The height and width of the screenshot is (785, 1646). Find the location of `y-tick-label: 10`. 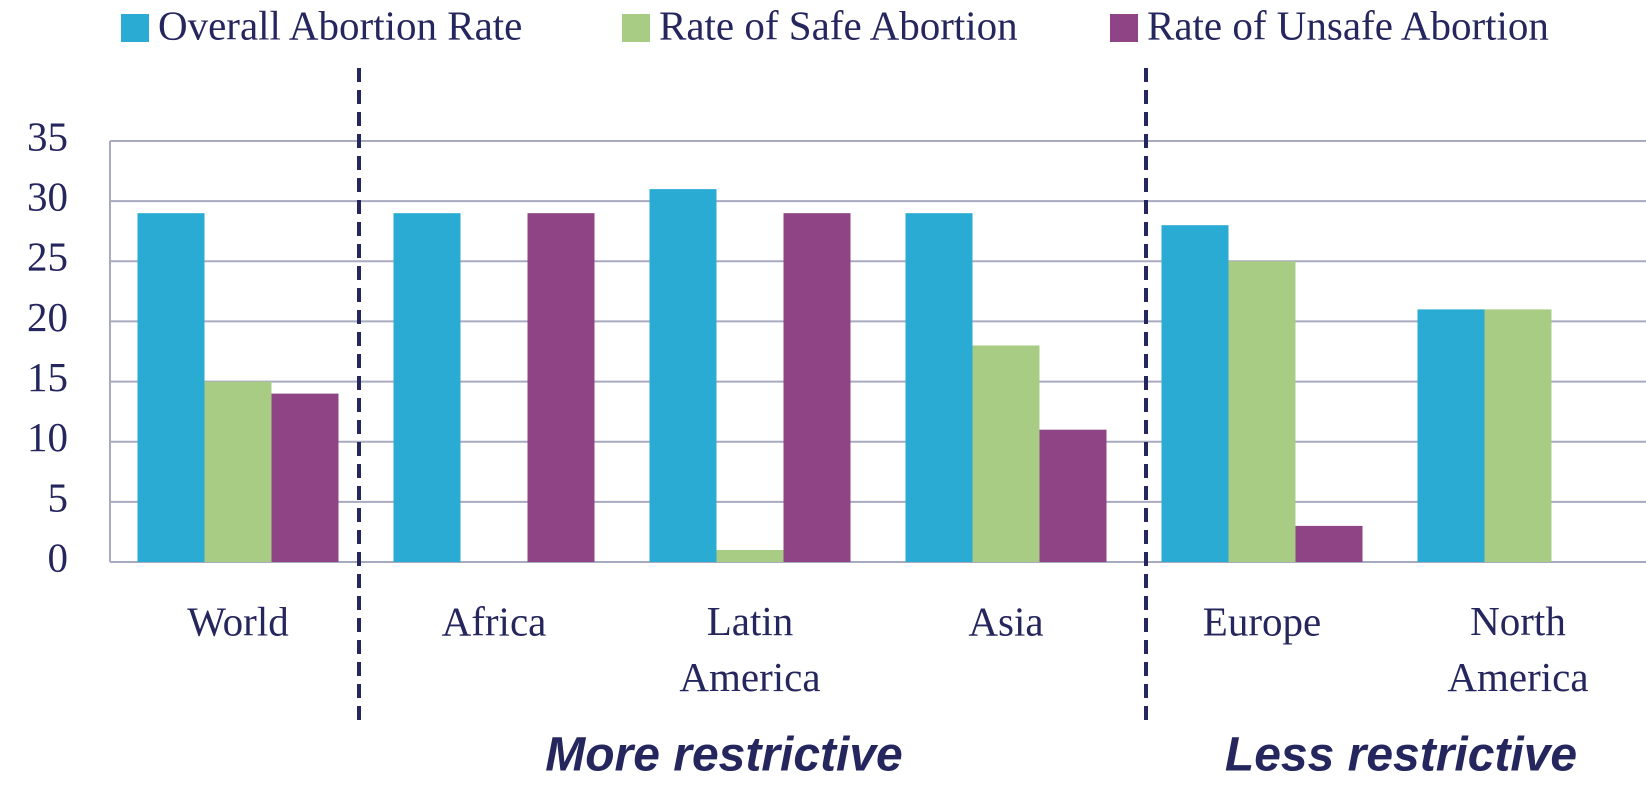

y-tick-label: 10 is located at coordinates (47, 437).